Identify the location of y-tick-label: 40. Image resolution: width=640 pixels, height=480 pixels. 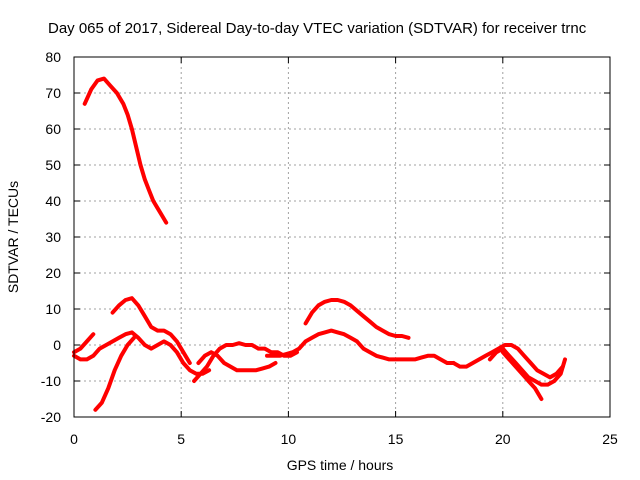
(53, 201).